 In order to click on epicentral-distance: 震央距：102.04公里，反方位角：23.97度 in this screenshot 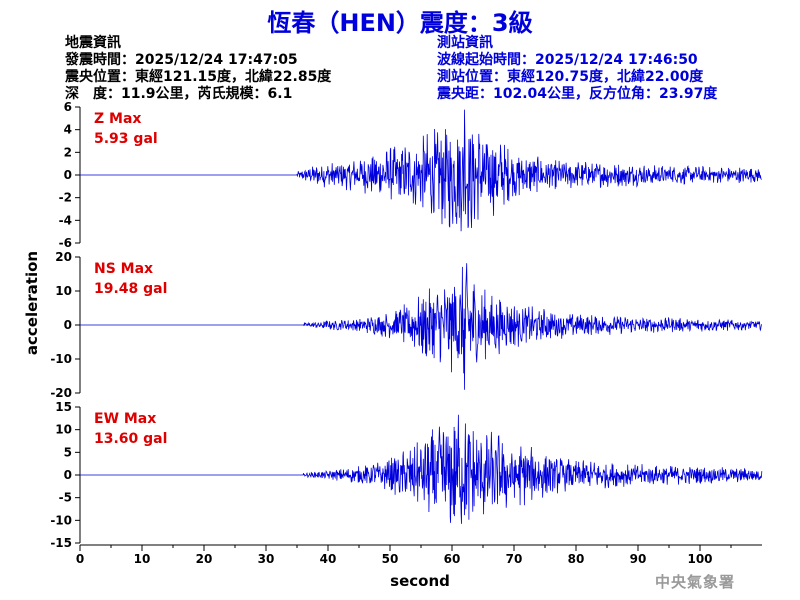, I will do `click(577, 94)`.